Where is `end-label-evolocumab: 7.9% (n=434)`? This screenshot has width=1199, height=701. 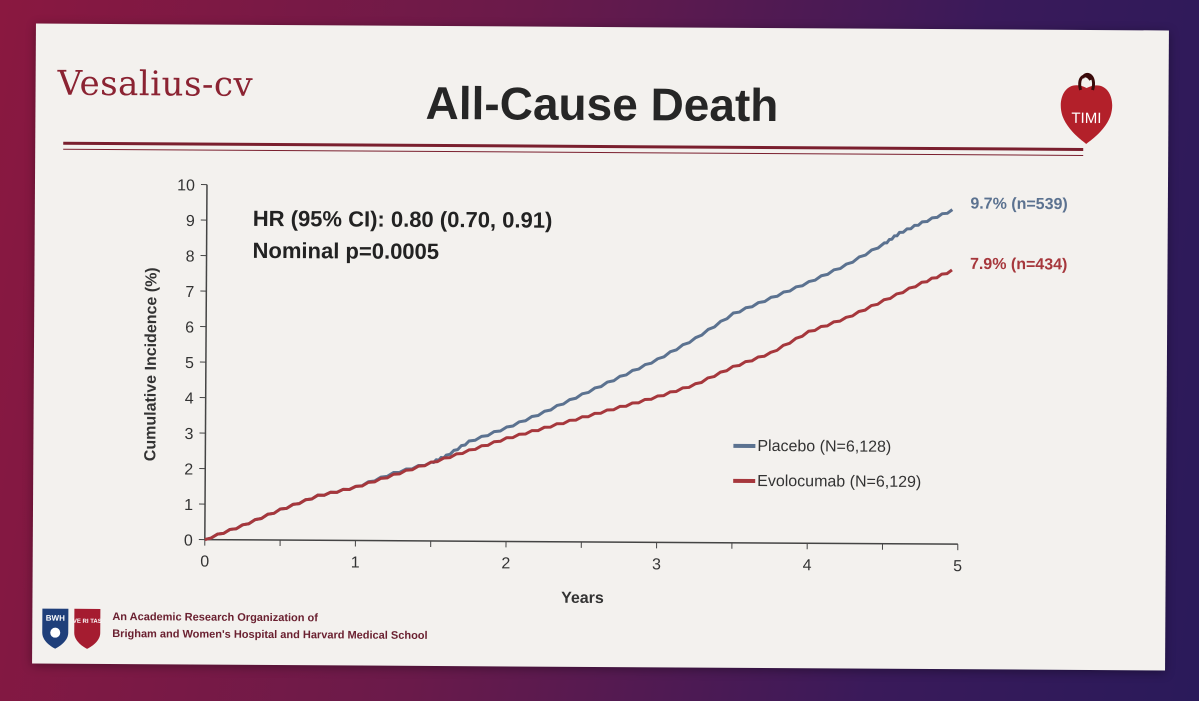
end-label-evolocumab: 7.9% (n=434) is located at coordinates (1018, 265).